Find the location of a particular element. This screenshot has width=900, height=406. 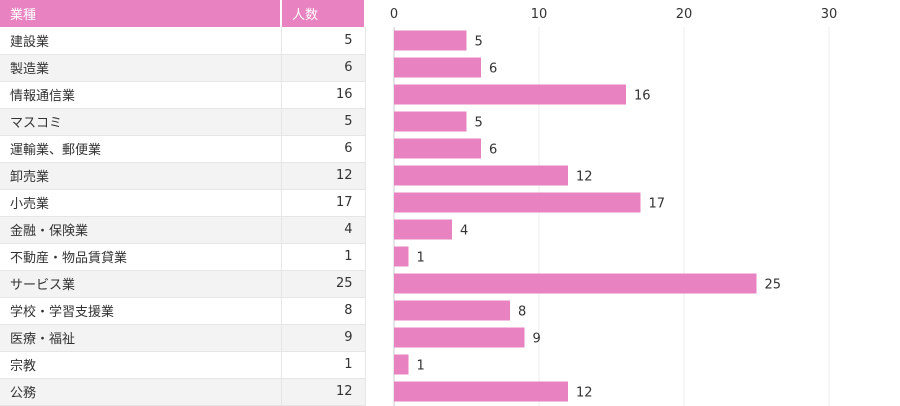

industry-cell: 医療・福祉 is located at coordinates (141, 338).